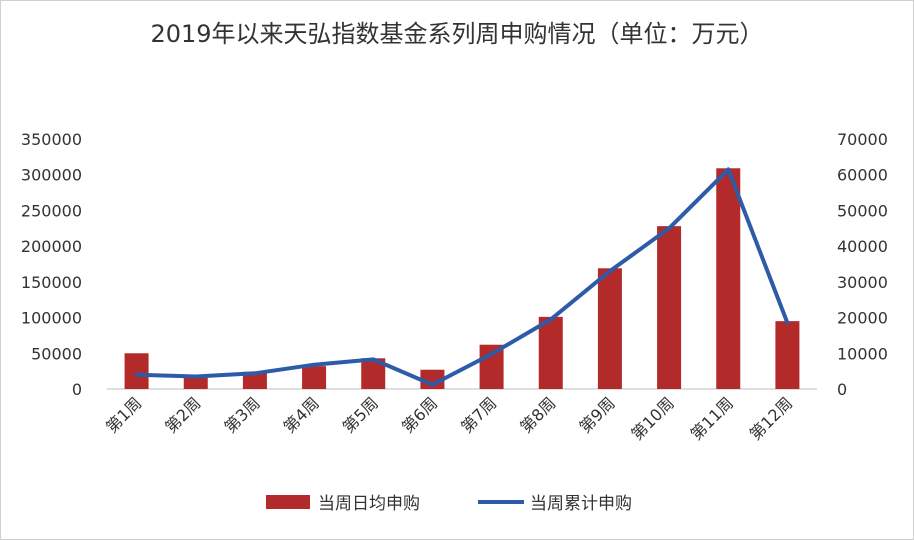  What do you see at coordinates (123, 414) in the screenshot?
I see `x-tick-1: 第1周` at bounding box center [123, 414].